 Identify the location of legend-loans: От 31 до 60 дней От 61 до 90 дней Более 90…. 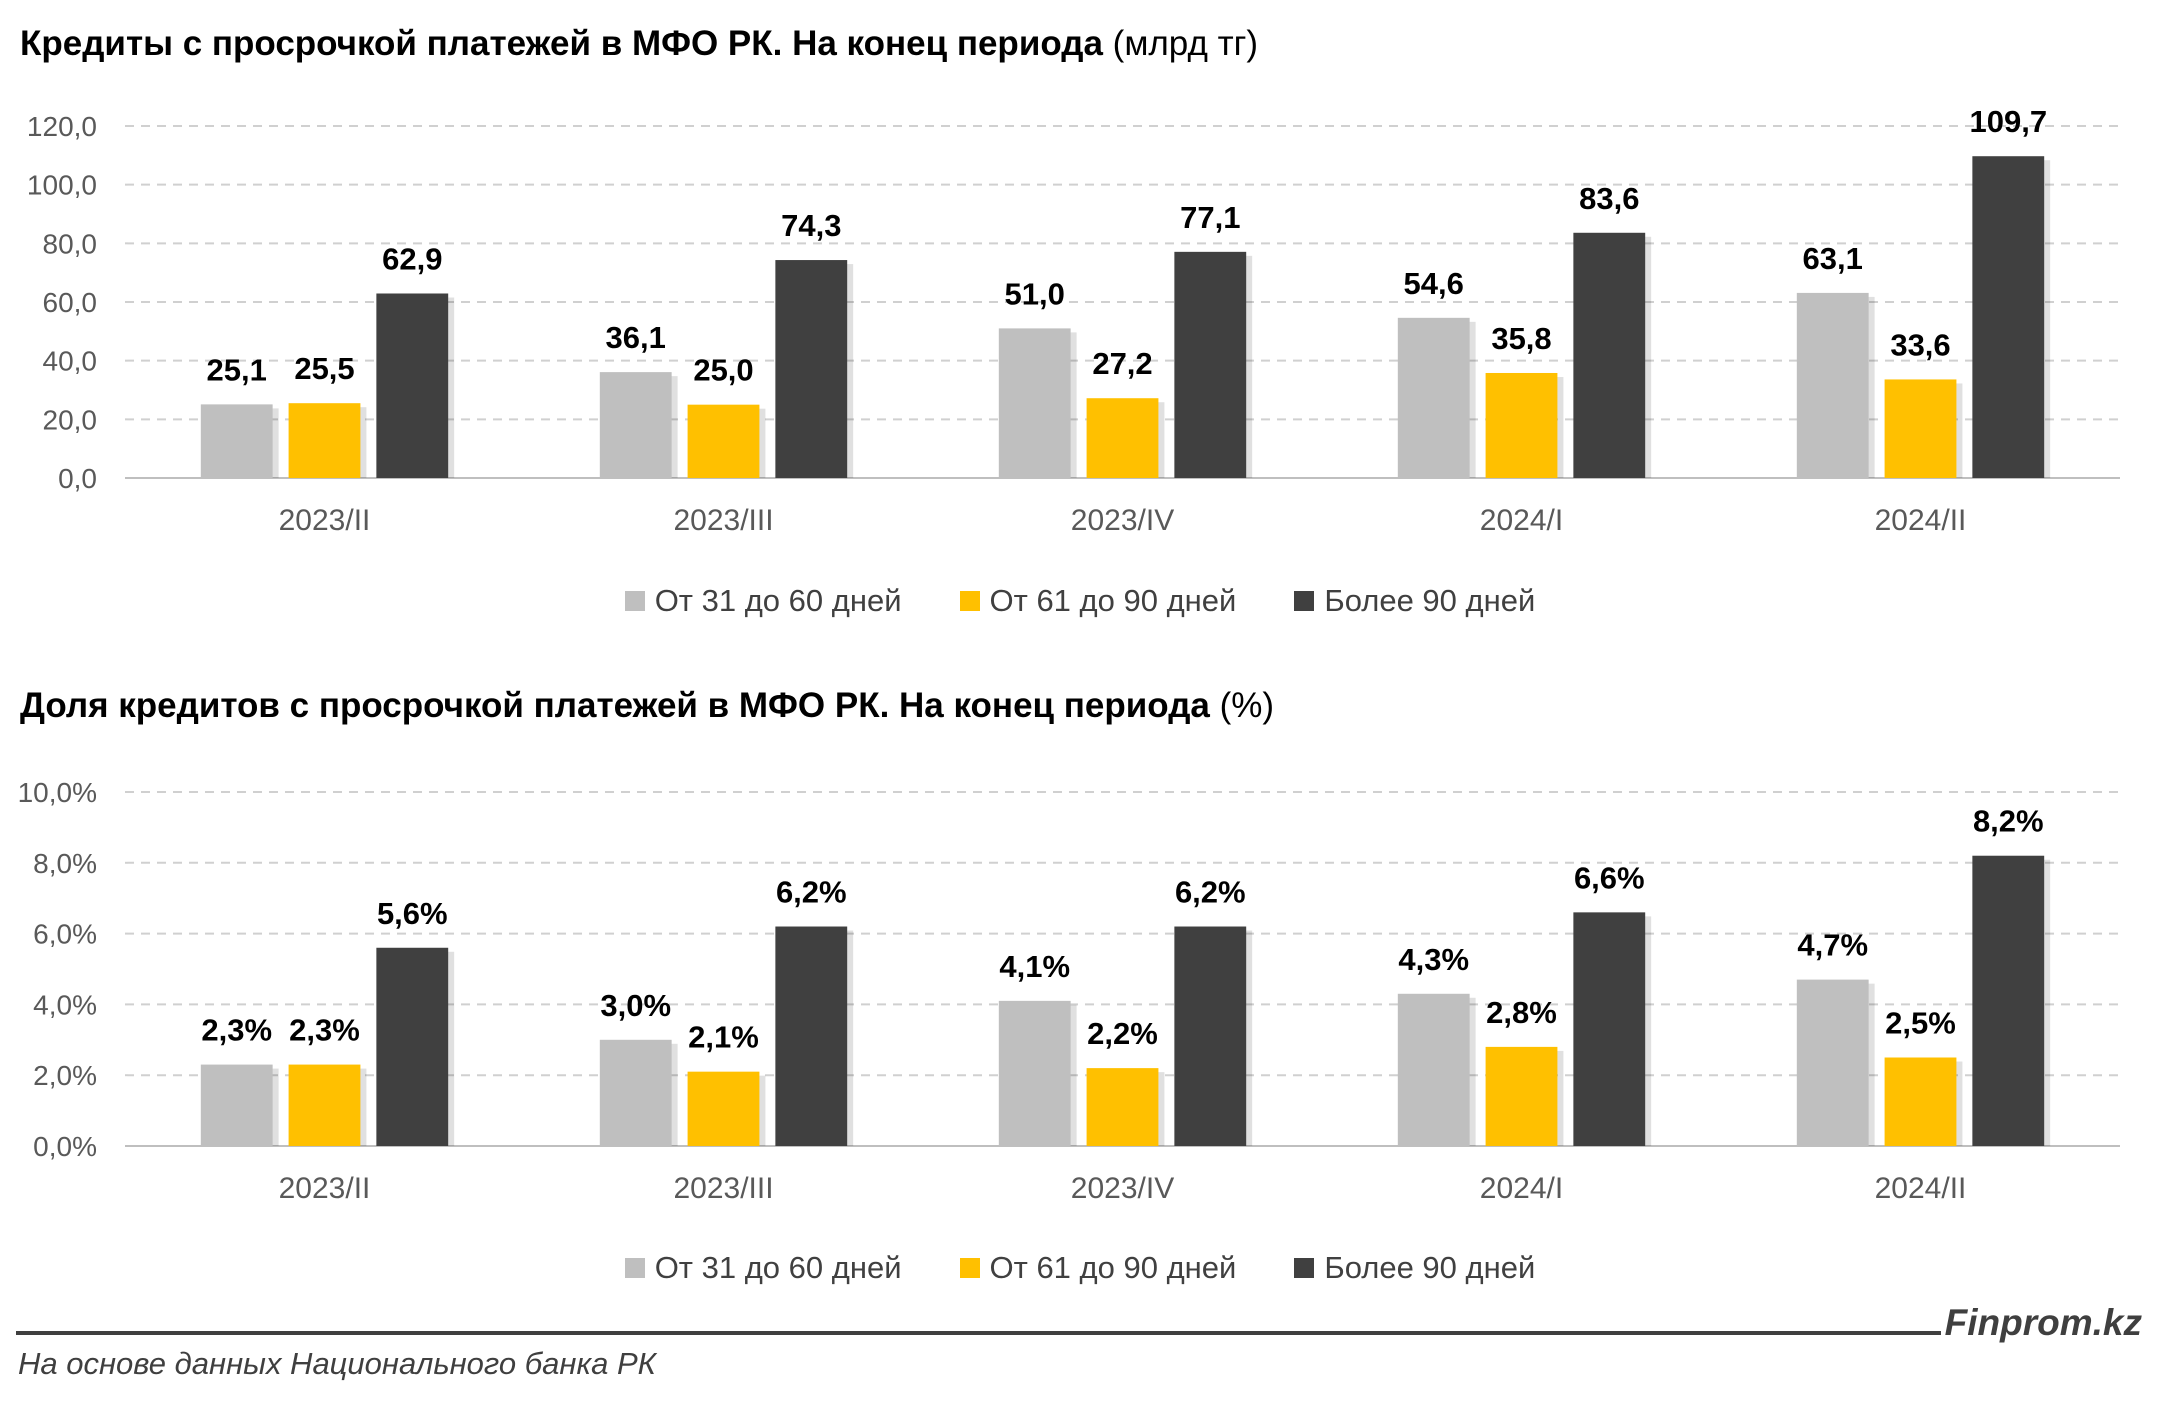
(1080, 601).